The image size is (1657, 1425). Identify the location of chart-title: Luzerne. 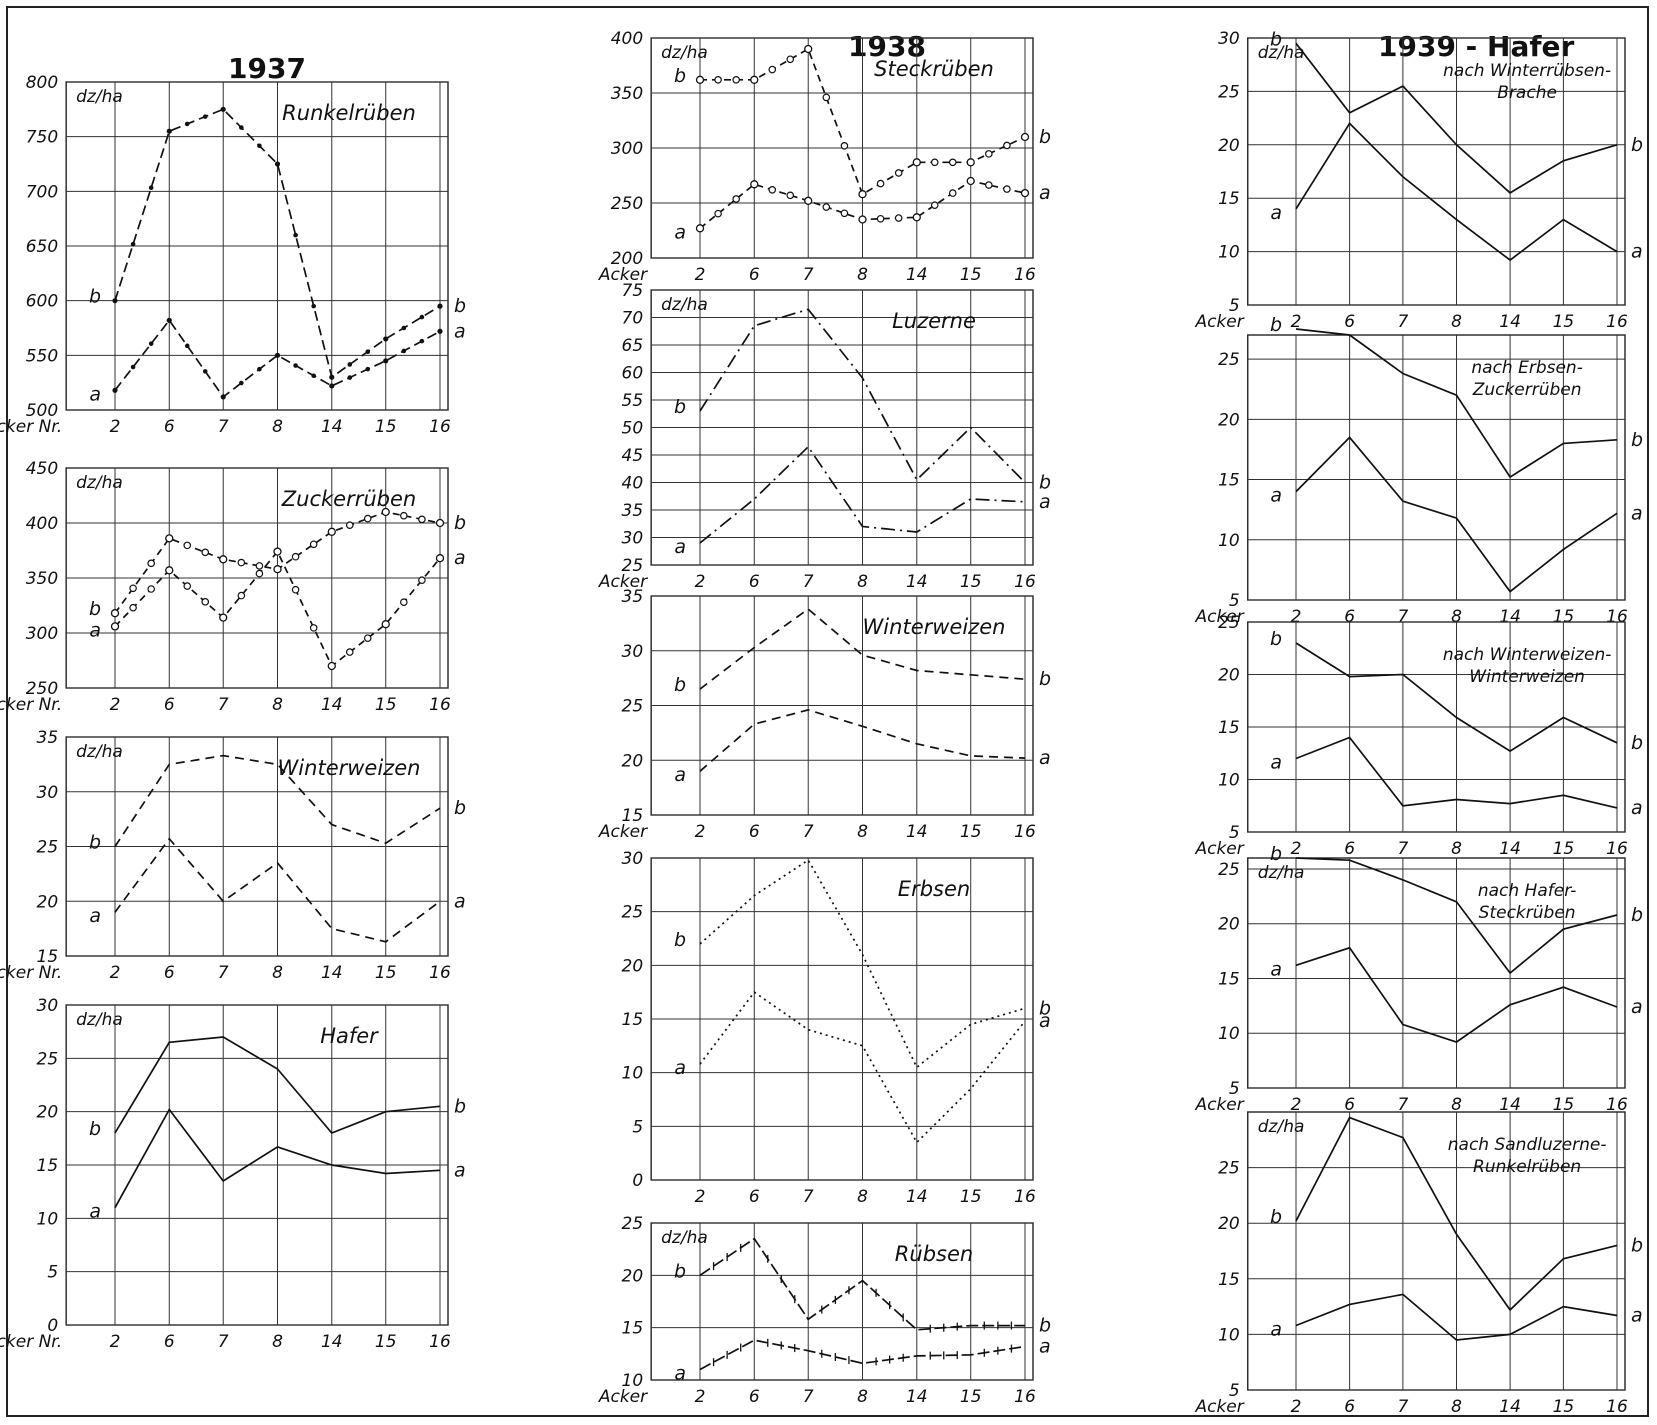
(934, 321).